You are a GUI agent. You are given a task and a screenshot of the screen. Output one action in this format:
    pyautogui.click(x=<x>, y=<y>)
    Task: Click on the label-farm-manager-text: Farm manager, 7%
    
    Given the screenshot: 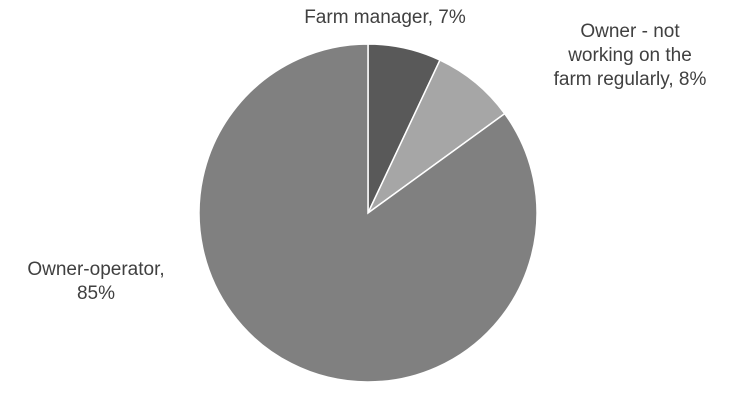 What is the action you would take?
    pyautogui.click(x=385, y=17)
    